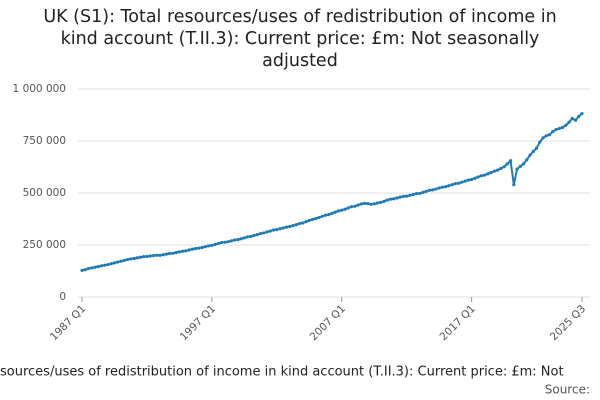 Image resolution: width=600 pixels, height=400 pixels. What do you see at coordinates (68, 323) in the screenshot?
I see `x-tick-label: 1987 Q1` at bounding box center [68, 323].